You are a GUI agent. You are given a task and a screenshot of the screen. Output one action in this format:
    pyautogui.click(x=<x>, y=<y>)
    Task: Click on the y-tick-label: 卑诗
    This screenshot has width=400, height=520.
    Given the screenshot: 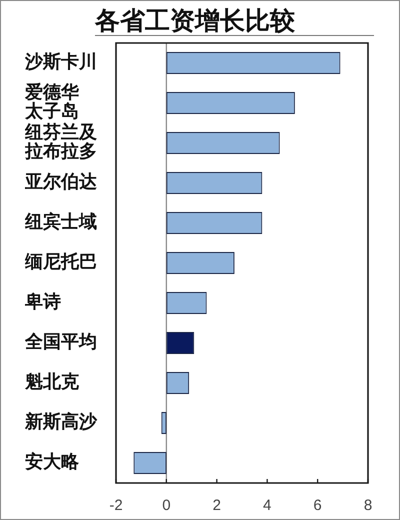 What is the action you would take?
    pyautogui.click(x=42, y=302)
    